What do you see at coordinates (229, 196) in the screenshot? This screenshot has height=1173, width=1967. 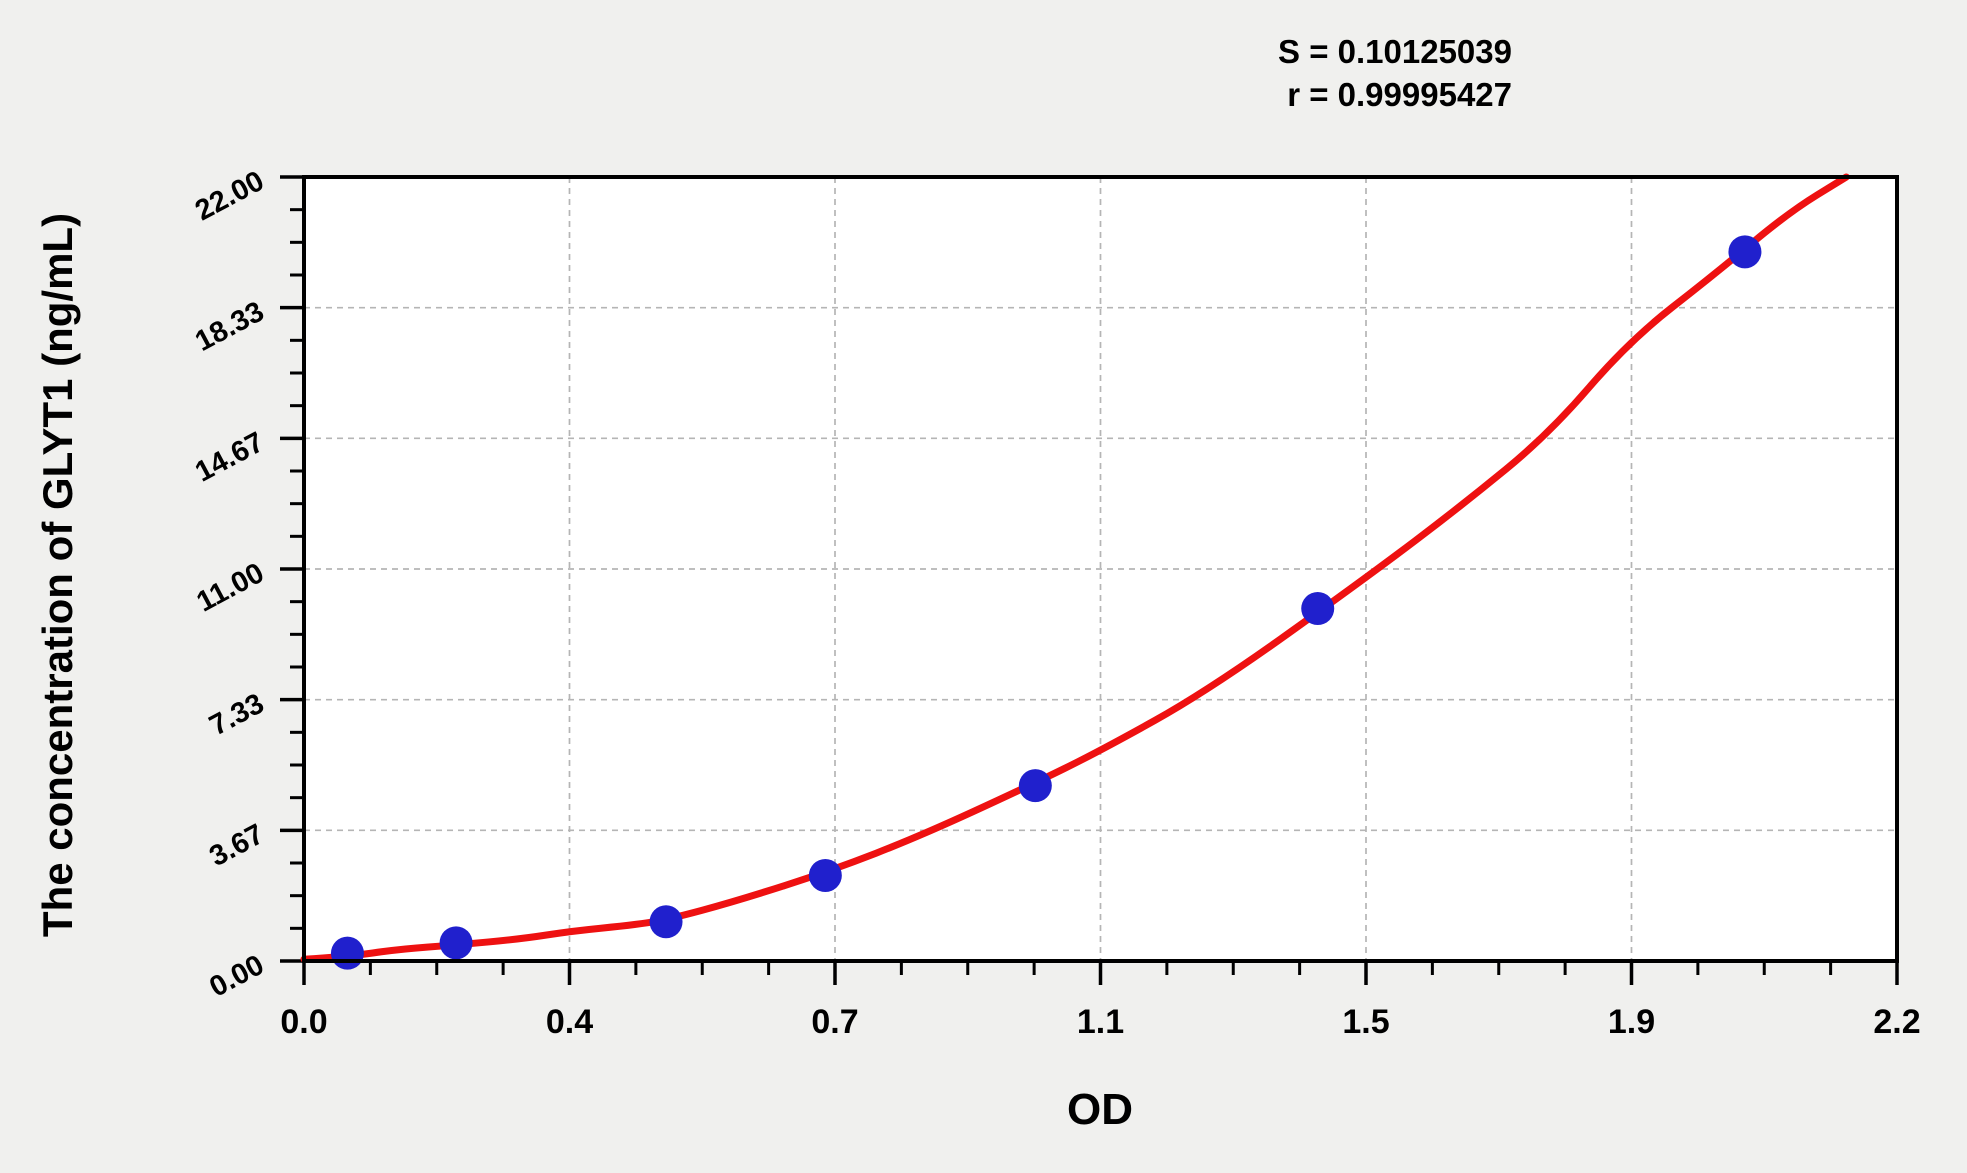 I see `y-tick-label: 22.00` at bounding box center [229, 196].